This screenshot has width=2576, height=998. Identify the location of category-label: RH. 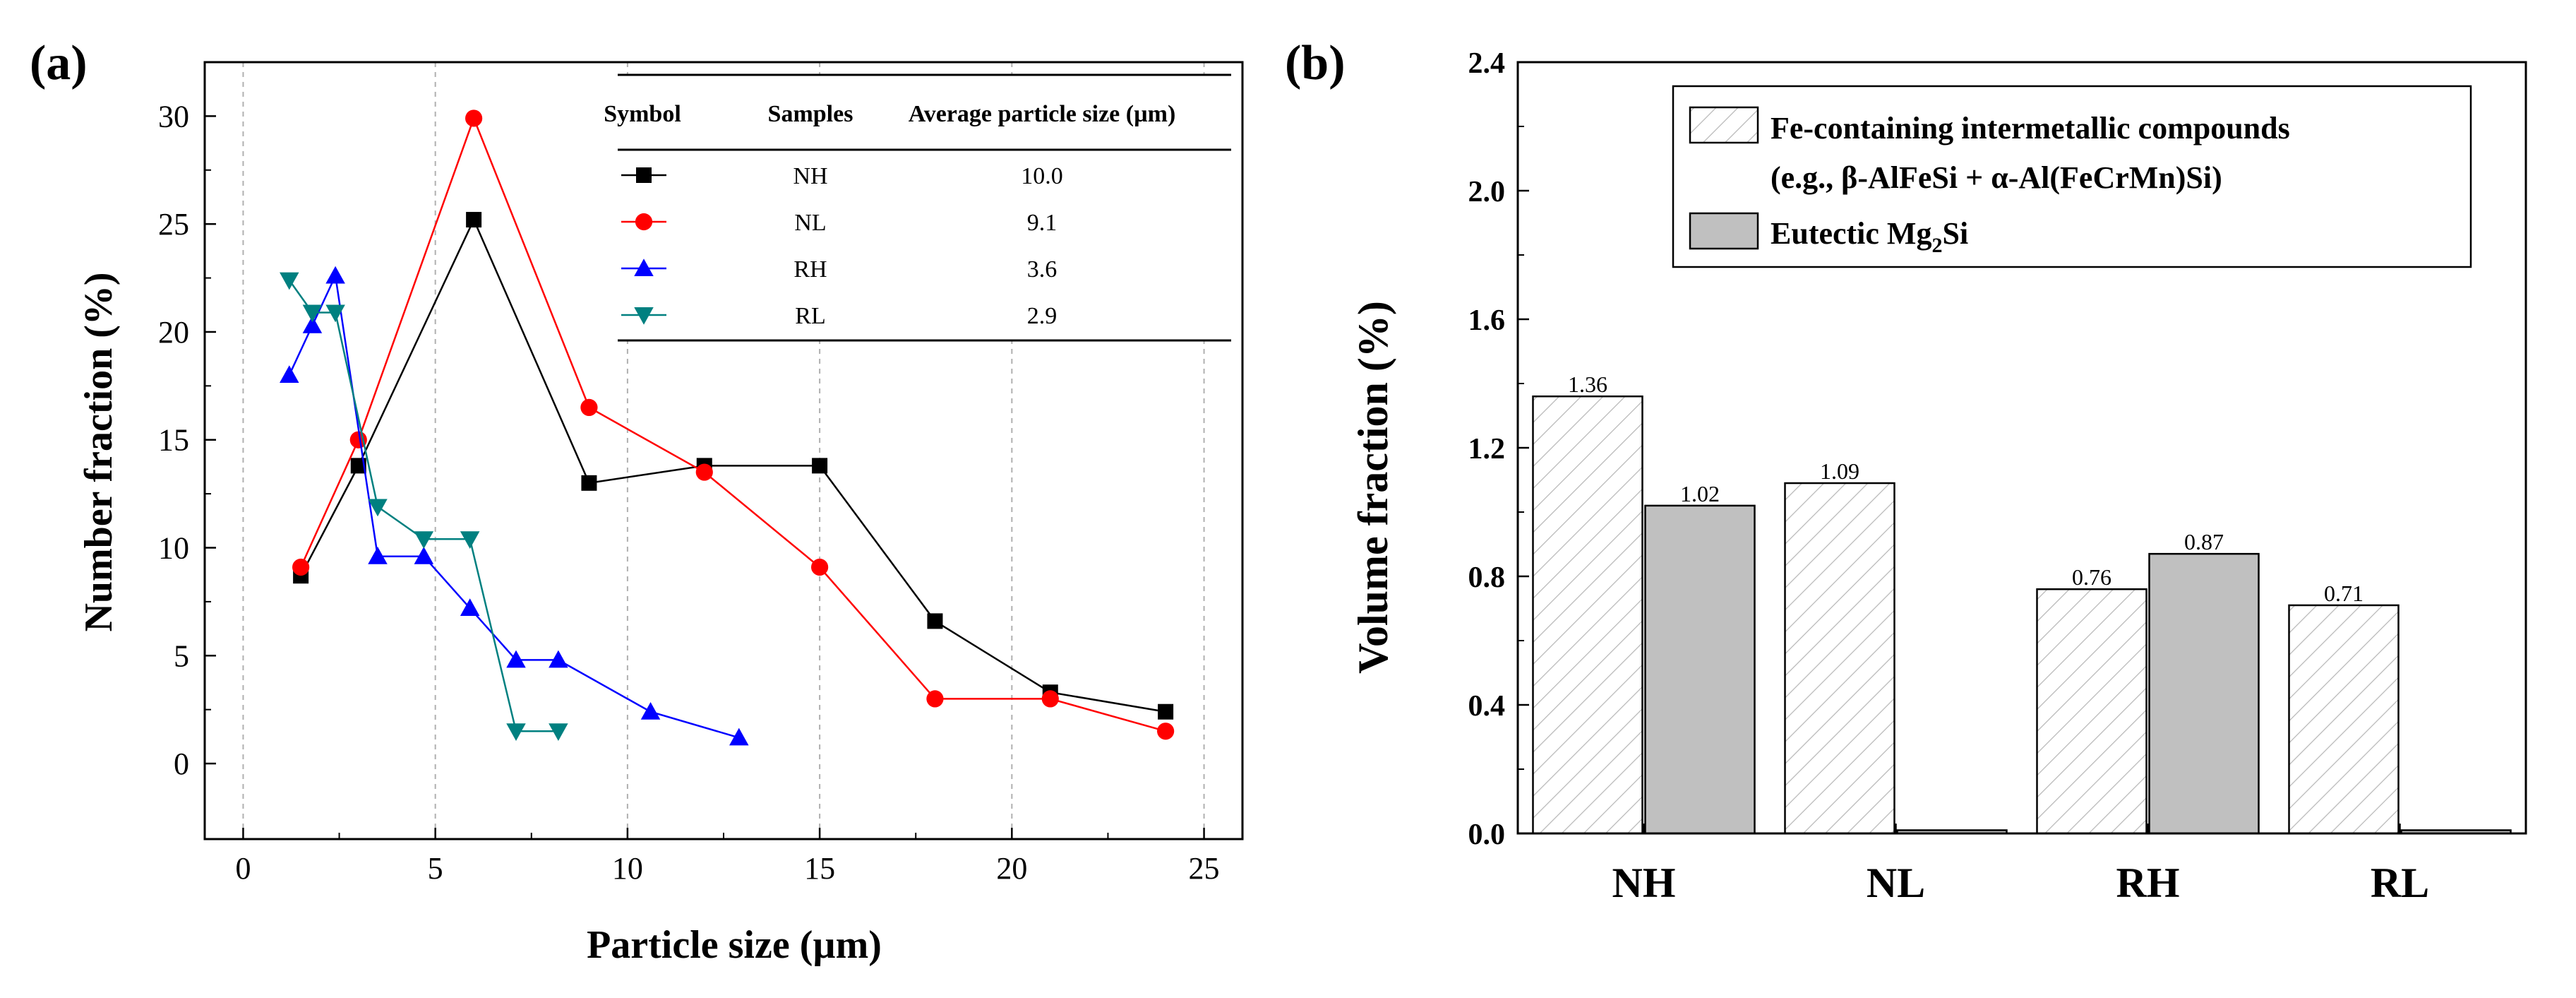
(2148, 883).